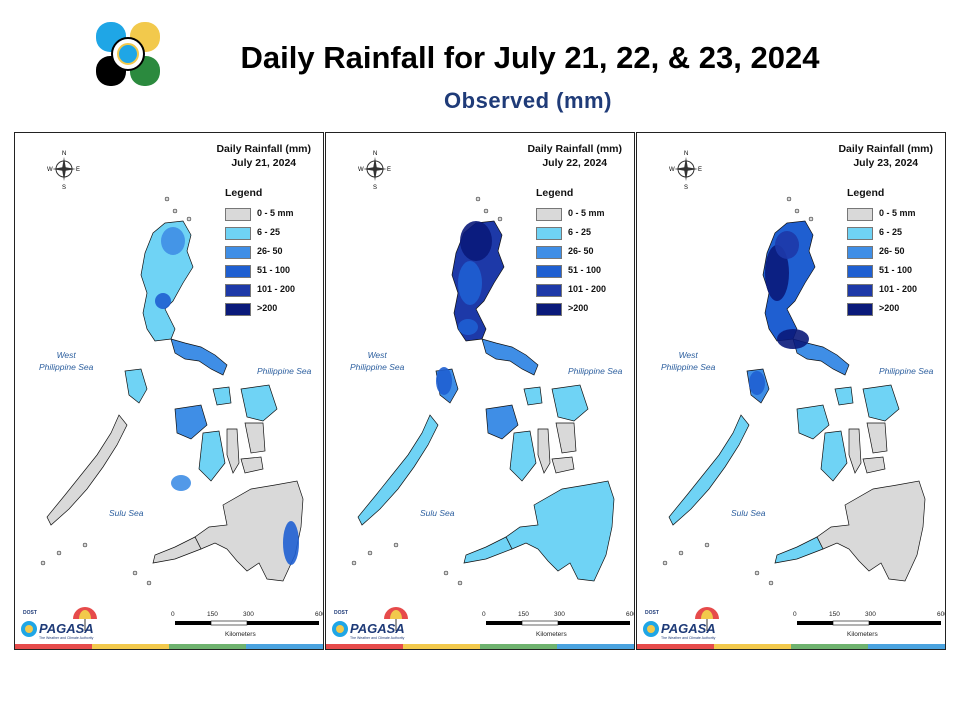 Image resolution: width=960 pixels, height=720 pixels. I want to click on island-panay, so click(191, 422).